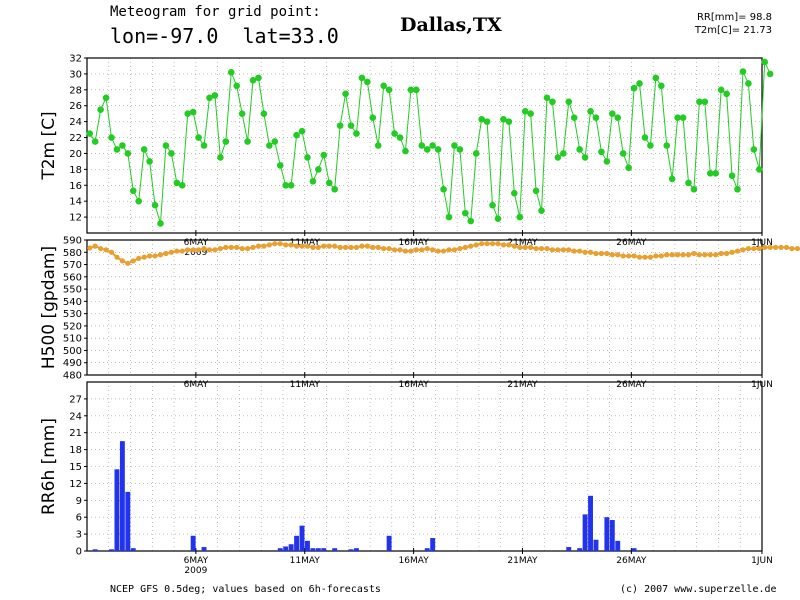  Describe the element at coordinates (72, 376) in the screenshot. I see `y-tick-label: 480` at that location.